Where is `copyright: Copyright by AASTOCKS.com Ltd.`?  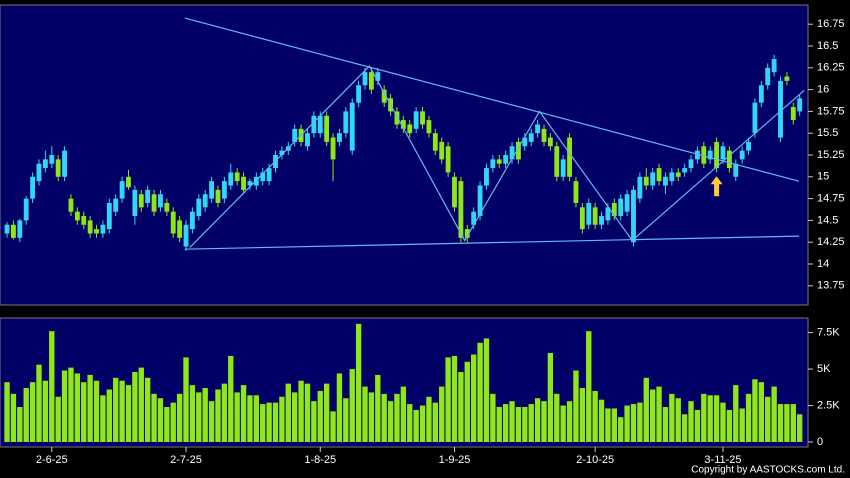
copyright: Copyright by AASTOCKS.com Ltd. is located at coordinates (768, 470).